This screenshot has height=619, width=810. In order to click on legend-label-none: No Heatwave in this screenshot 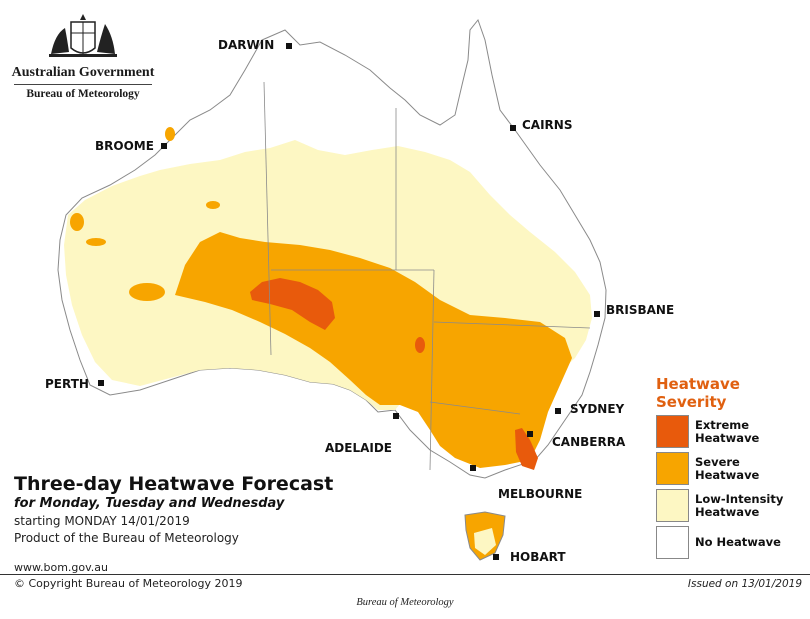, I will do `click(738, 542)`.